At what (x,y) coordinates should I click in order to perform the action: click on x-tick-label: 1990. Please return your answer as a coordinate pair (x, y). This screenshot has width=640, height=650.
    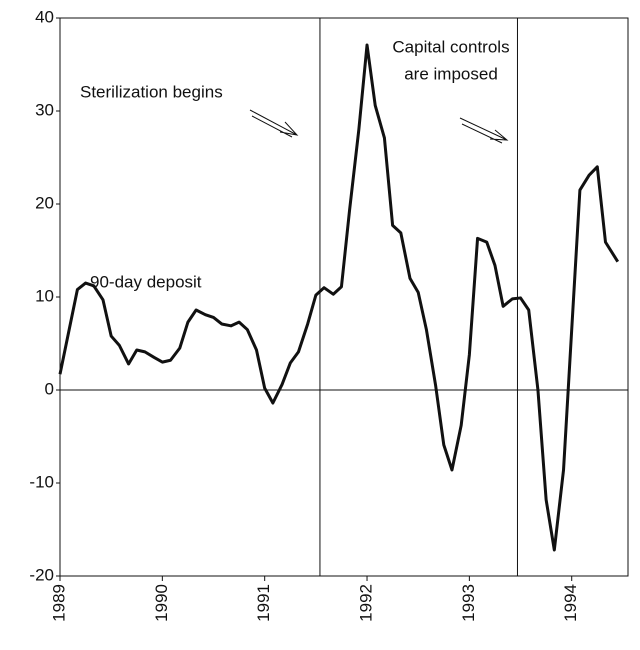
    Looking at the image, I should click on (161, 603).